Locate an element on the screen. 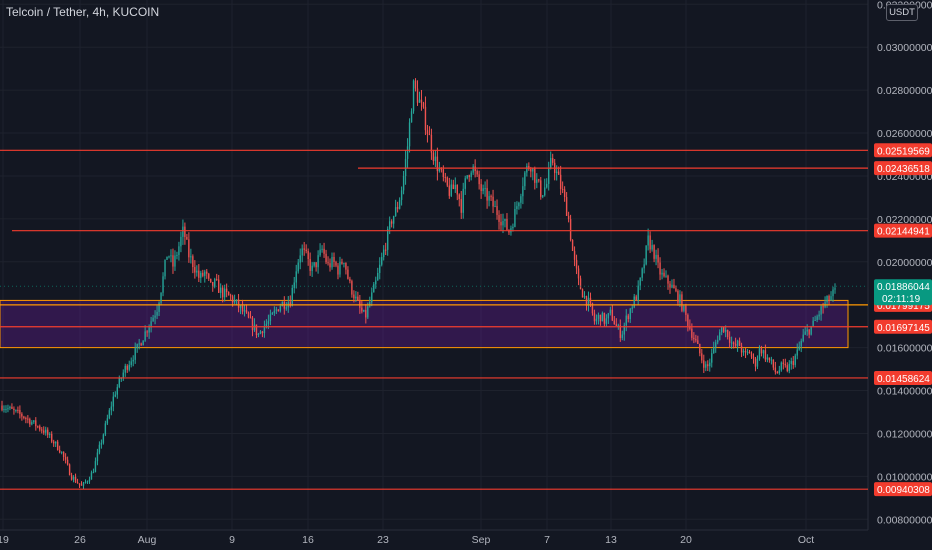 Image resolution: width=932 pixels, height=550 pixels. time-tick-label: 16 is located at coordinates (308, 540).